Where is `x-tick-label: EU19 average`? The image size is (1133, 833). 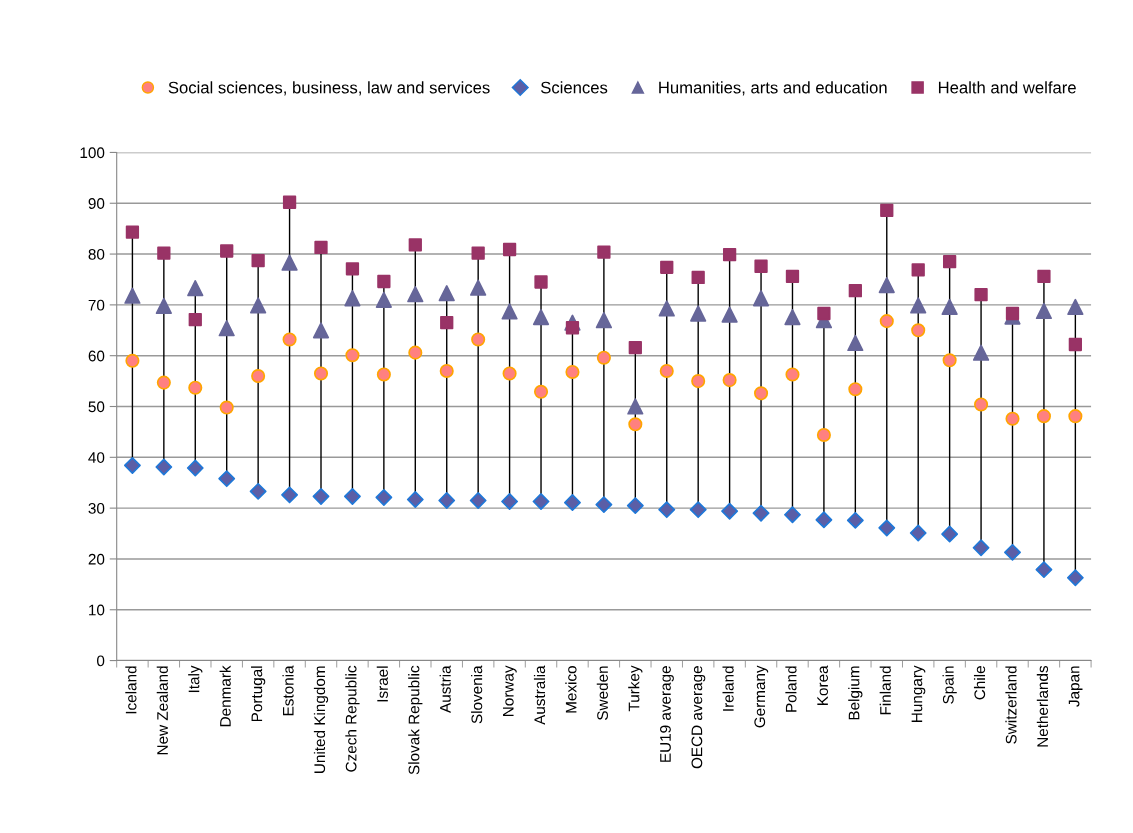
x-tick-label: EU19 average is located at coordinates (667, 714).